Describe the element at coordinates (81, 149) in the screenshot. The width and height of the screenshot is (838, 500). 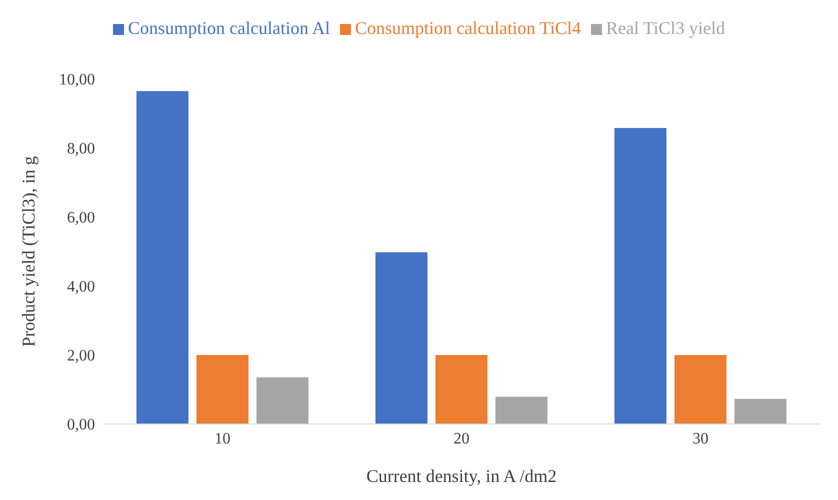
I see `y-tick-label: 8,00` at that location.